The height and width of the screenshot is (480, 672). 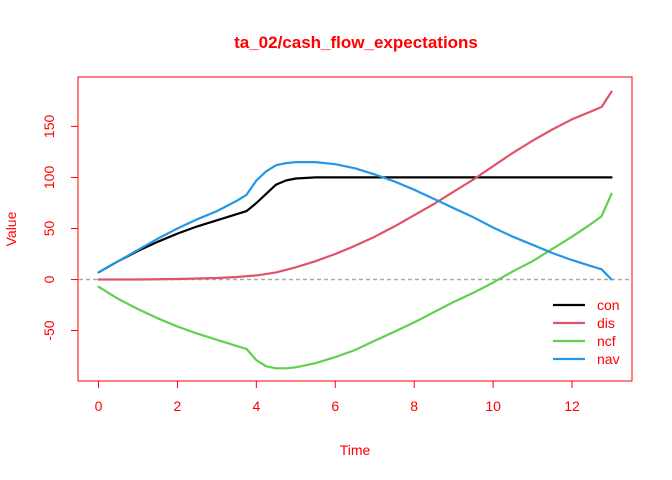 I want to click on y-axis: -50 0 50 100 150, so click(x=60, y=228).